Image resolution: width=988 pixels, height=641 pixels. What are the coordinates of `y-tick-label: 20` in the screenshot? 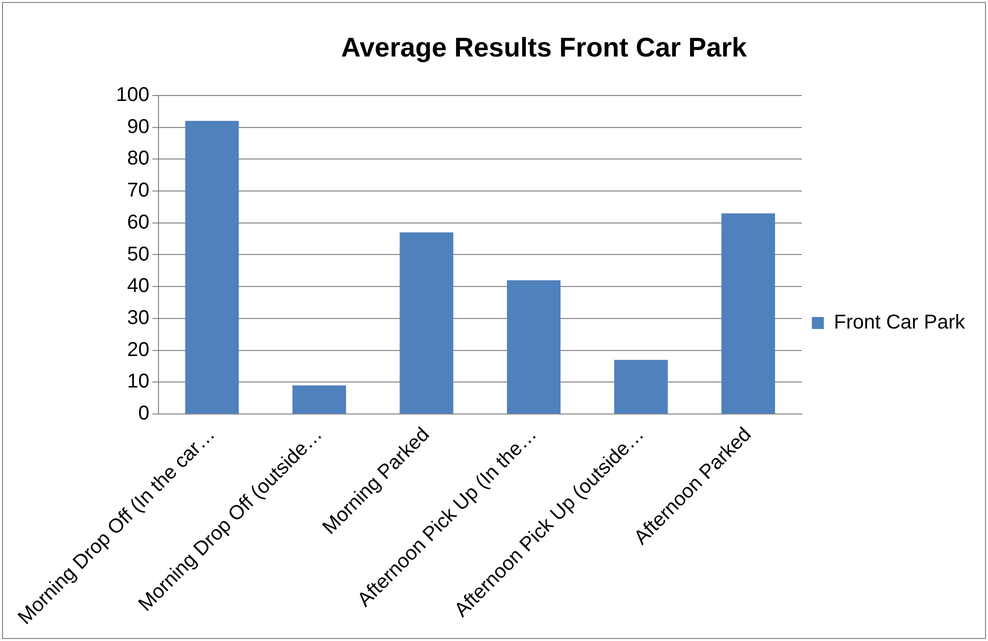 It's located at (138, 349).